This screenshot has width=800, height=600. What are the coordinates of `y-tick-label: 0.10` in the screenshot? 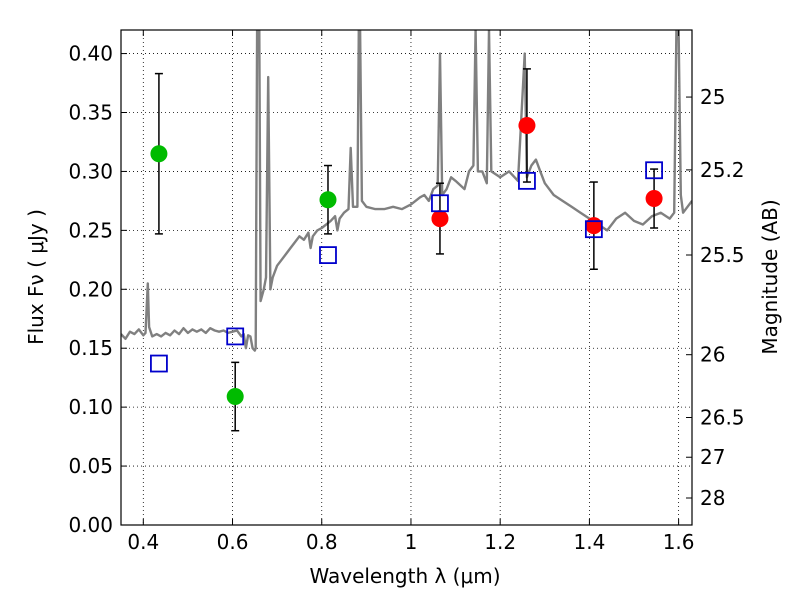 It's located at (90, 407).